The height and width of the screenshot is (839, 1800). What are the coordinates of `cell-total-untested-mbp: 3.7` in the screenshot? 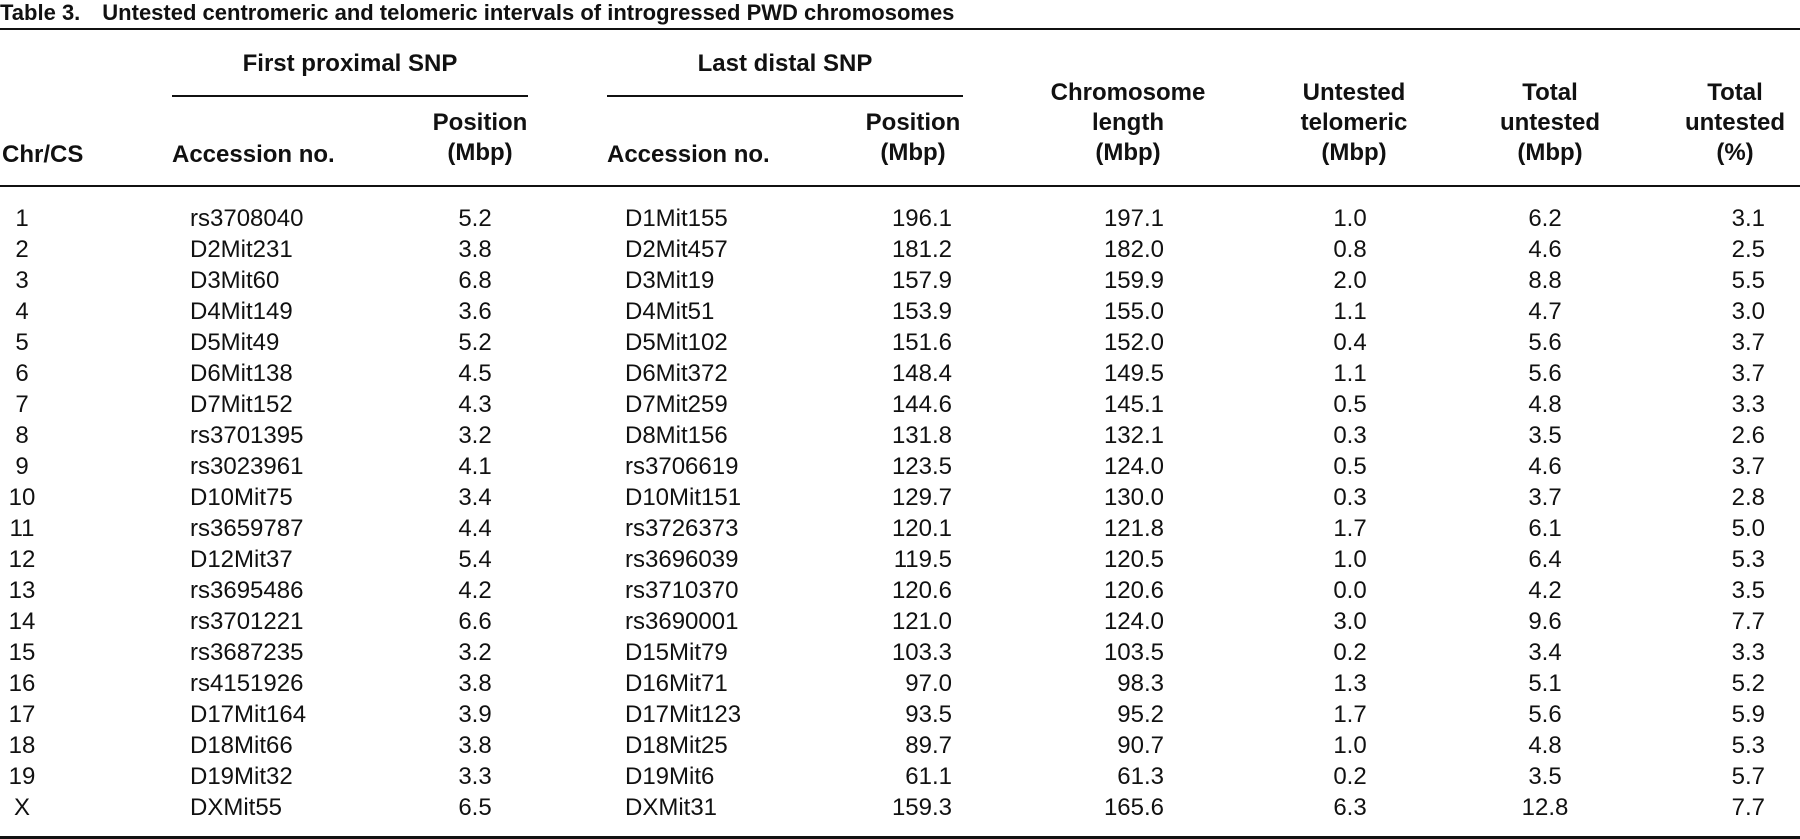 It's located at (1545, 497).